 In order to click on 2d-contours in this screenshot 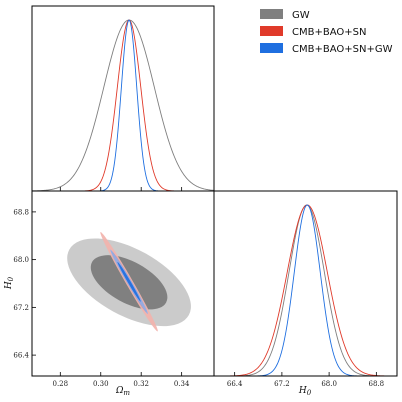, I will do `click(129, 282)`.